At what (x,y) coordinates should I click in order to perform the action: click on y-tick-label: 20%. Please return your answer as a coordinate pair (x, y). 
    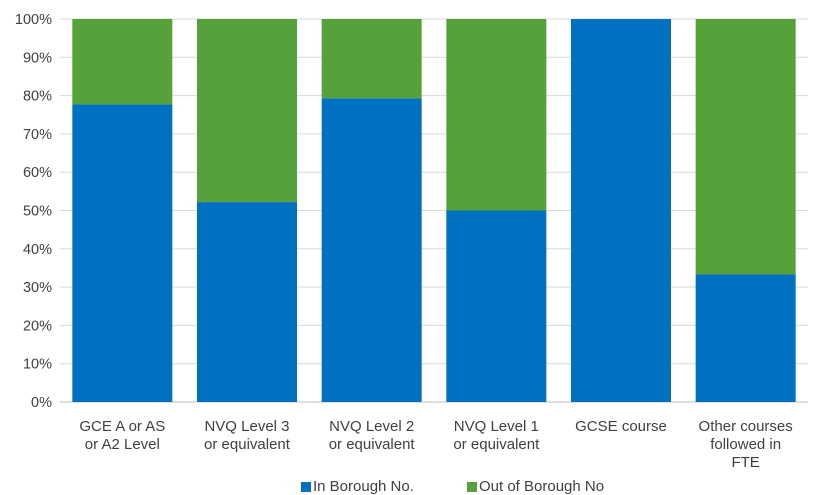
    Looking at the image, I should click on (37, 326).